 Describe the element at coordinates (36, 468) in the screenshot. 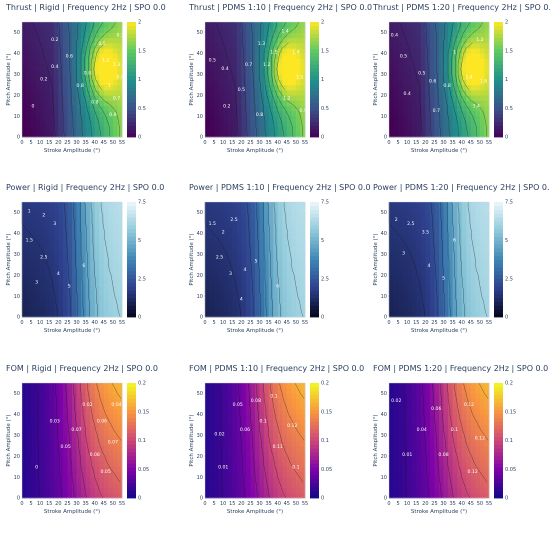

I see `contour-label: 0` at that location.